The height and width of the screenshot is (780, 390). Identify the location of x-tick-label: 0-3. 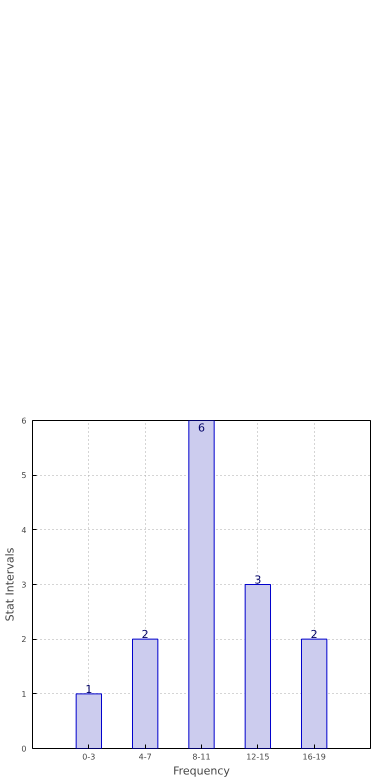
(89, 757).